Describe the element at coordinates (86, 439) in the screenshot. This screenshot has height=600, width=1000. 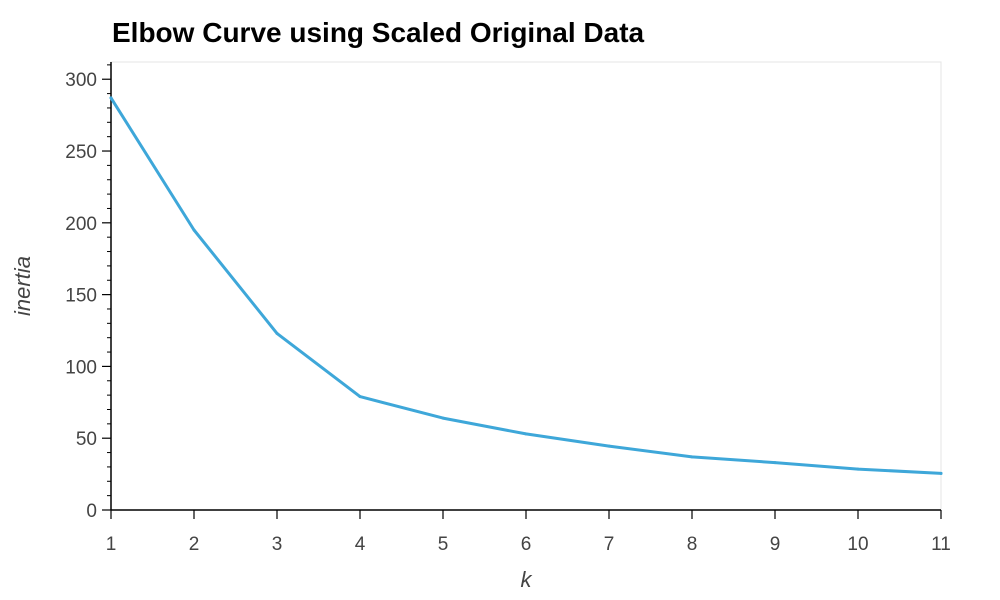
I see `y-tick-label: 50` at that location.